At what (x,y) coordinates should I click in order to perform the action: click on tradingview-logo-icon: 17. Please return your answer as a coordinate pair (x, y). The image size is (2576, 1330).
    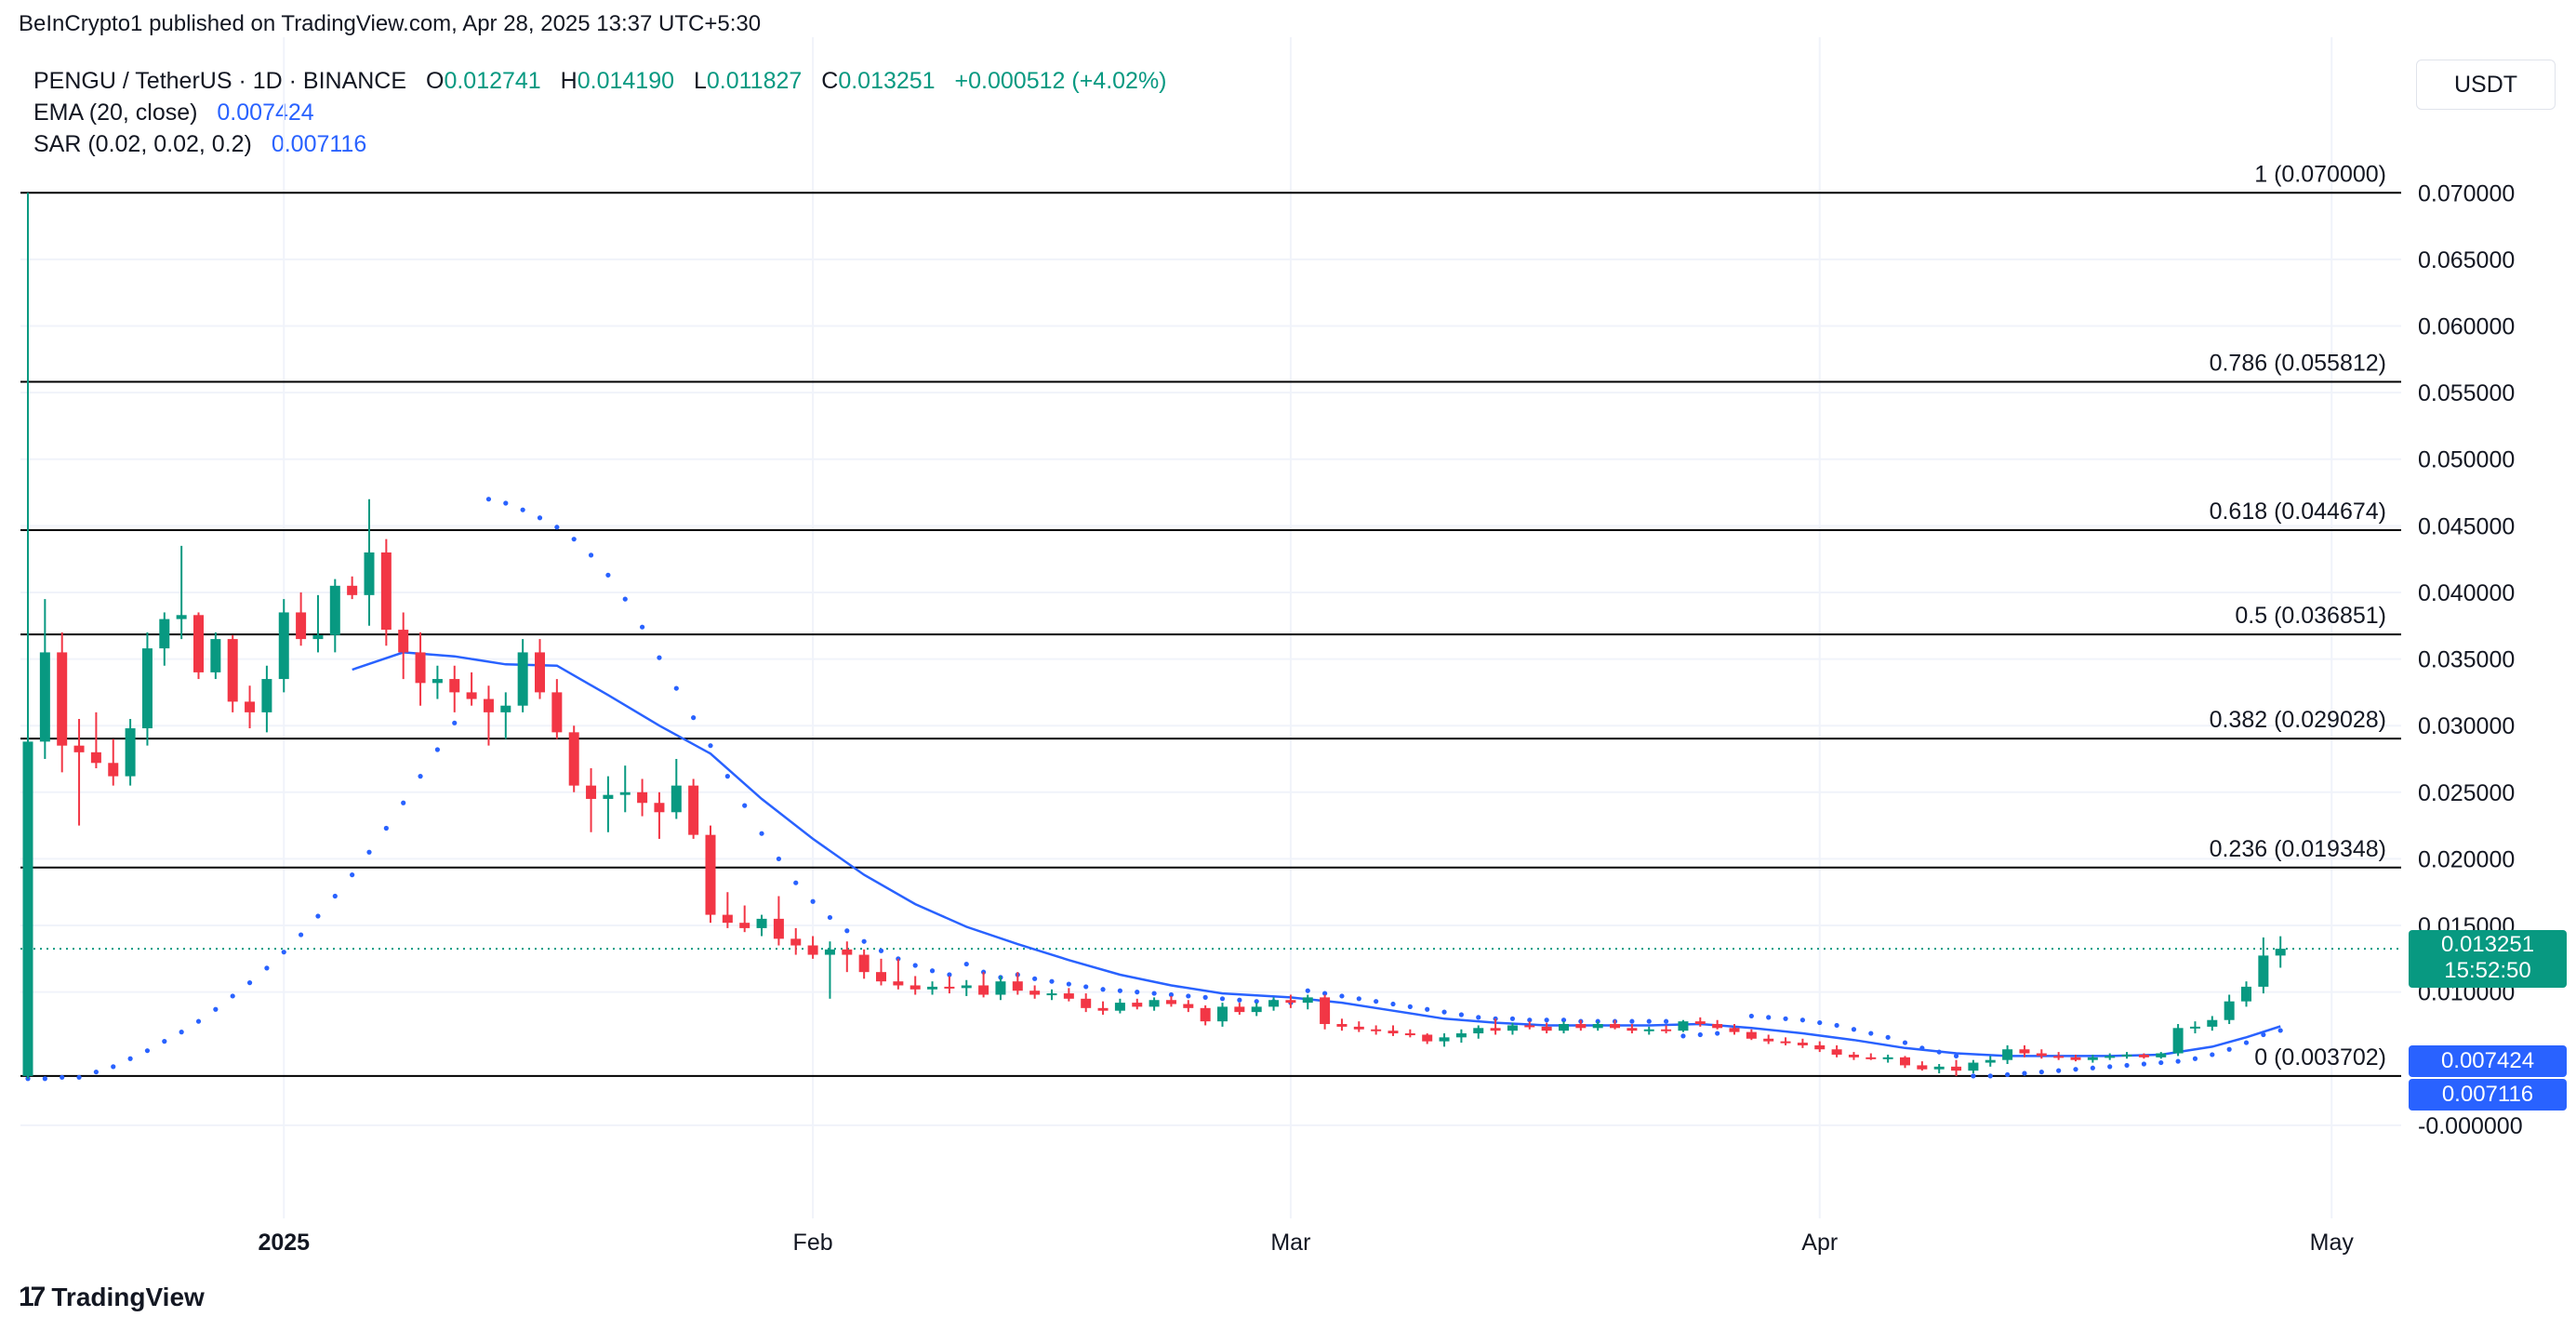
    Looking at the image, I should click on (32, 1297).